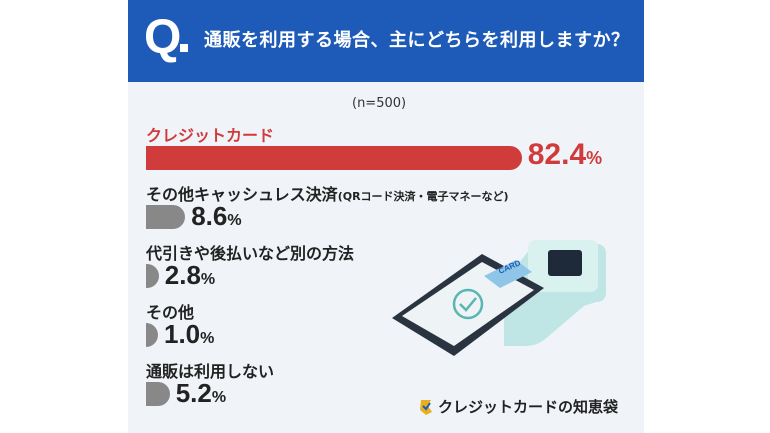 The width and height of the screenshot is (770, 433). I want to click on category-label-text: 代引きや後払いなど別の方法, so click(250, 253).